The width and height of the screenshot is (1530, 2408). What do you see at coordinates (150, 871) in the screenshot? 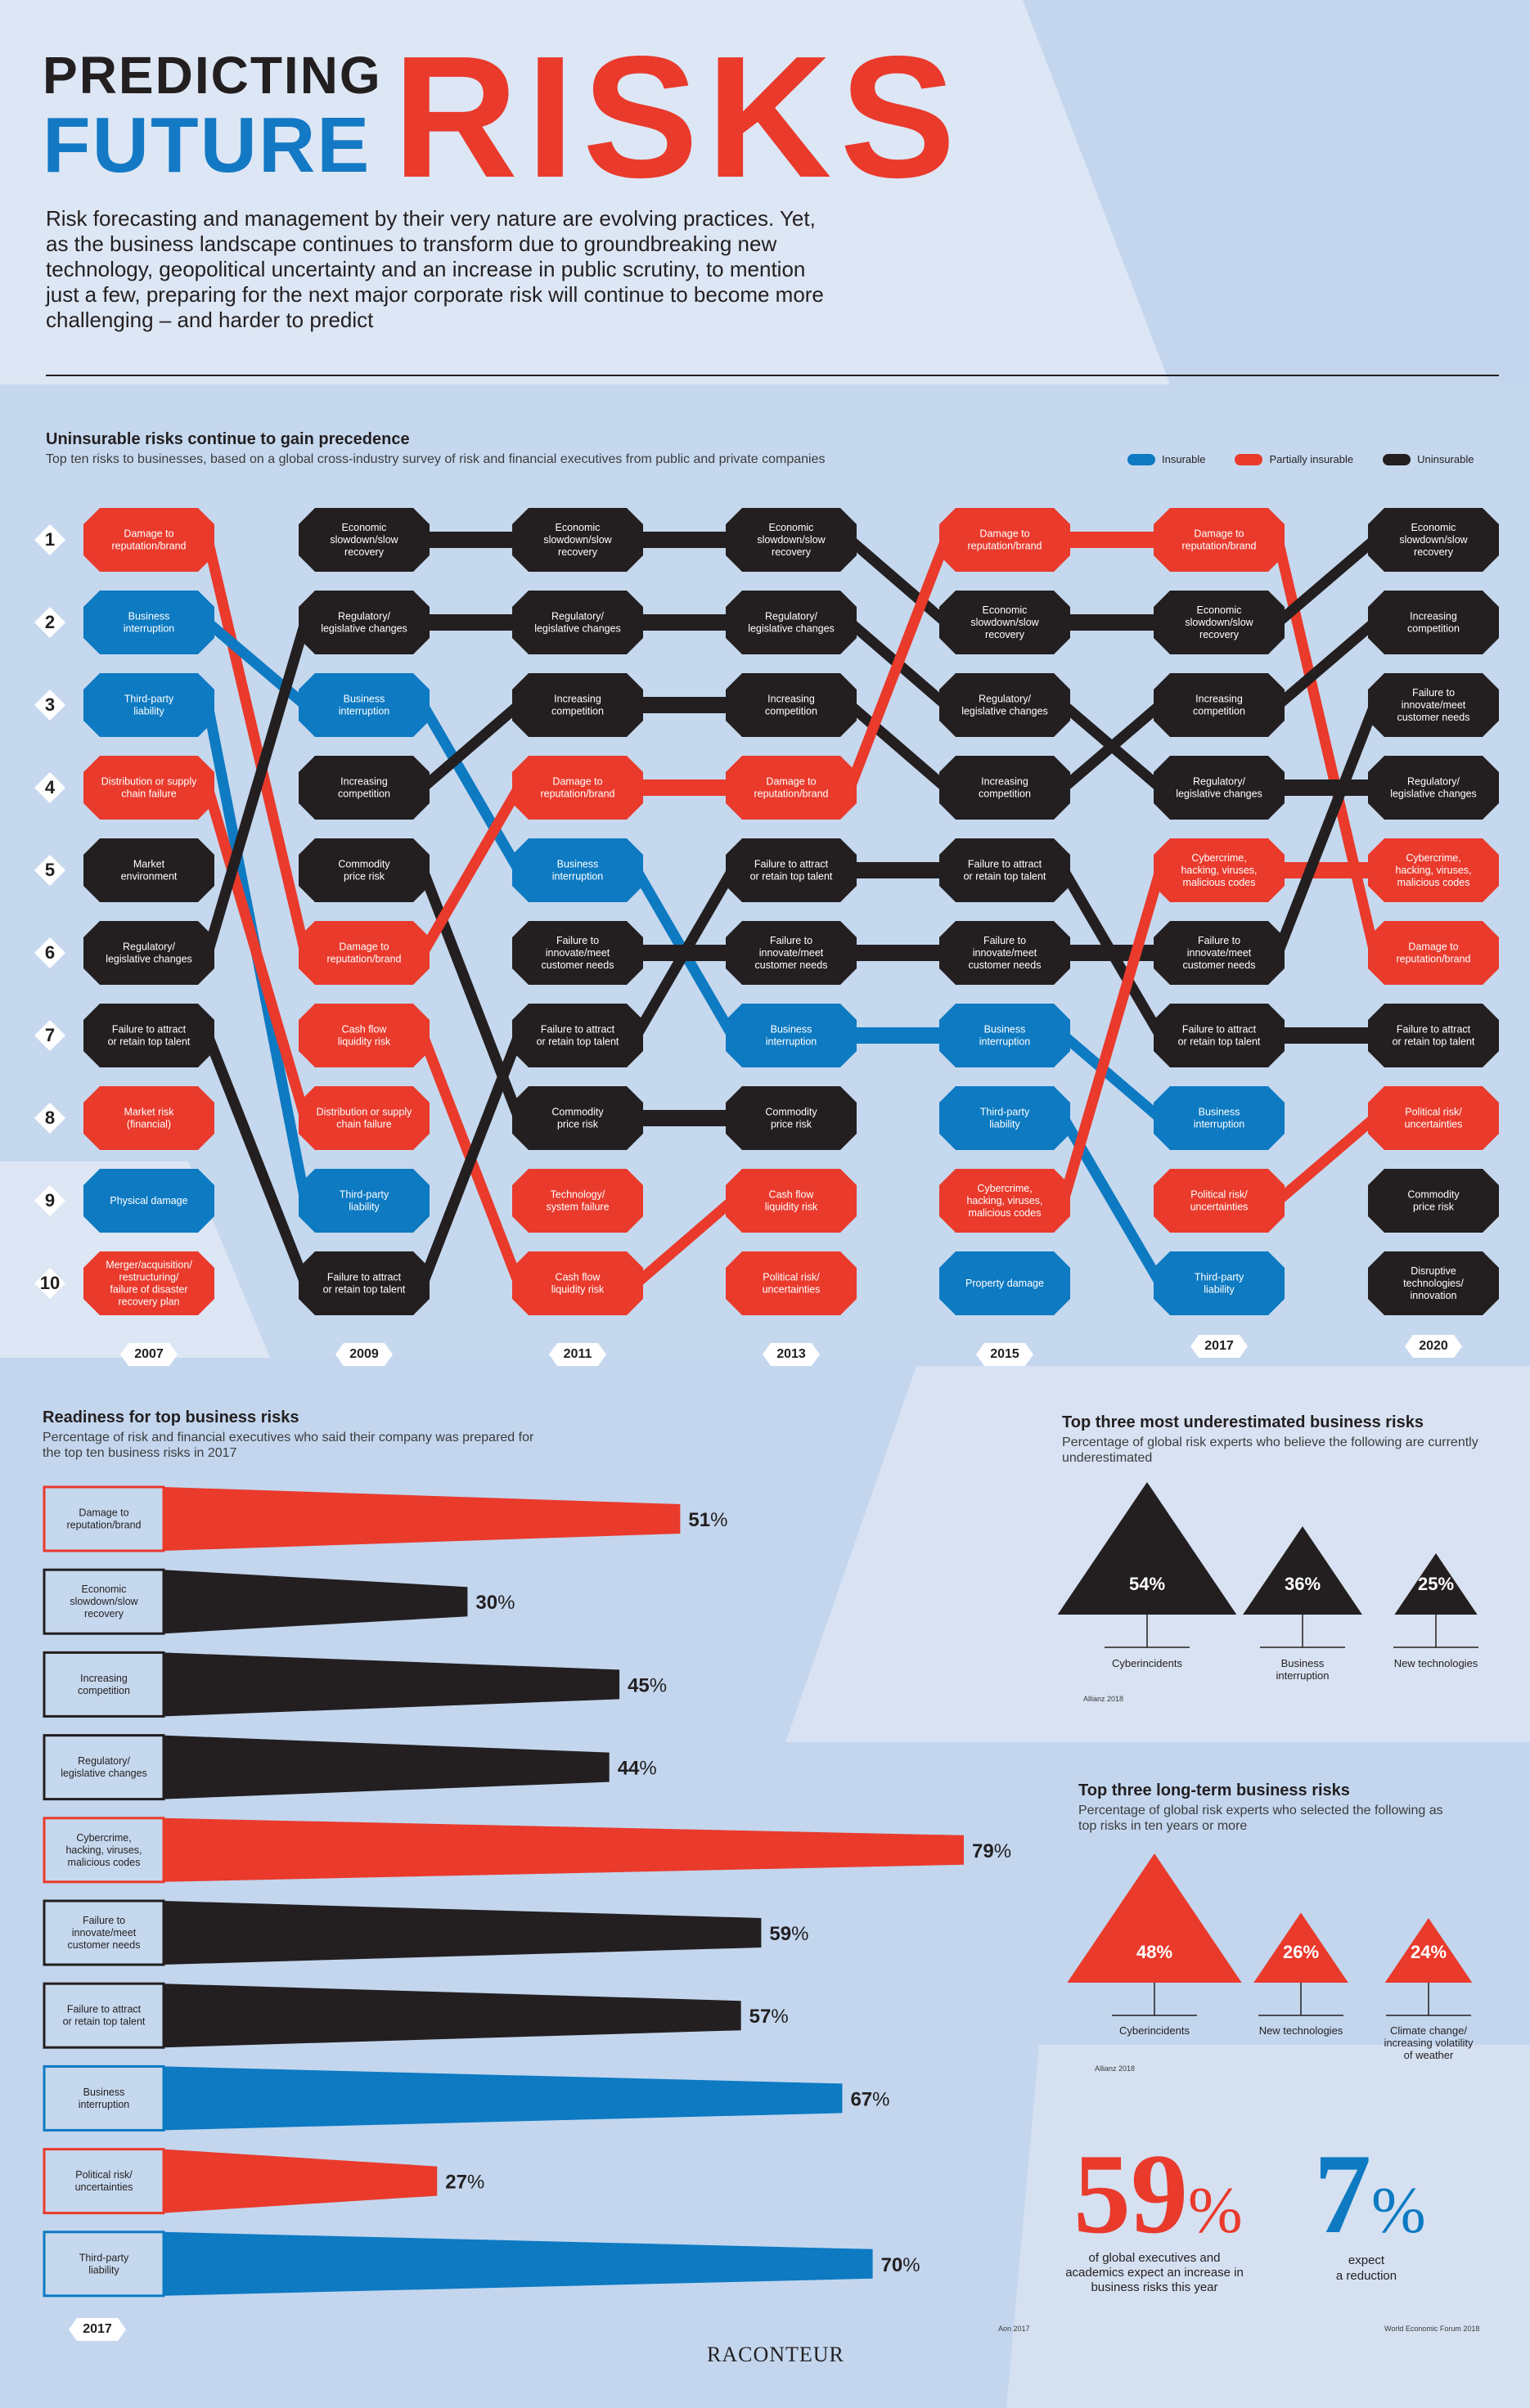
I see `rank-box-label: Market environment` at bounding box center [150, 871].